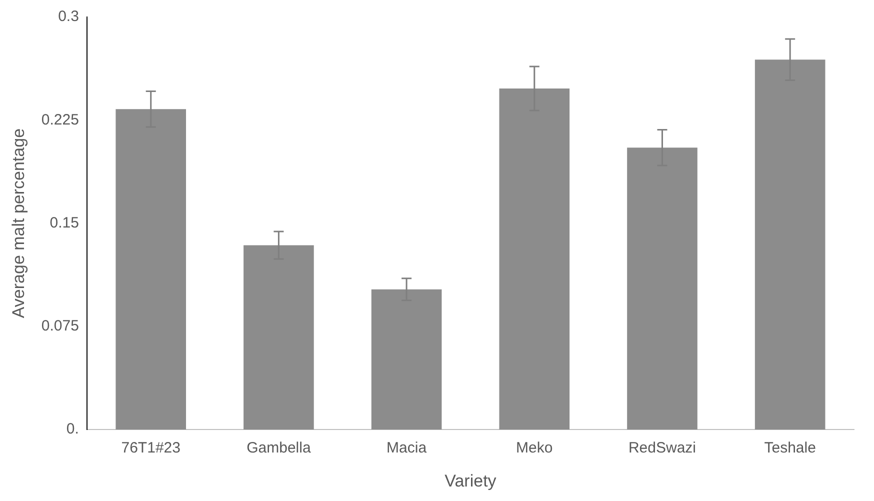 This screenshot has height=501, width=874. Describe the element at coordinates (60, 326) in the screenshot. I see `y-tick-label: 0.075` at that location.